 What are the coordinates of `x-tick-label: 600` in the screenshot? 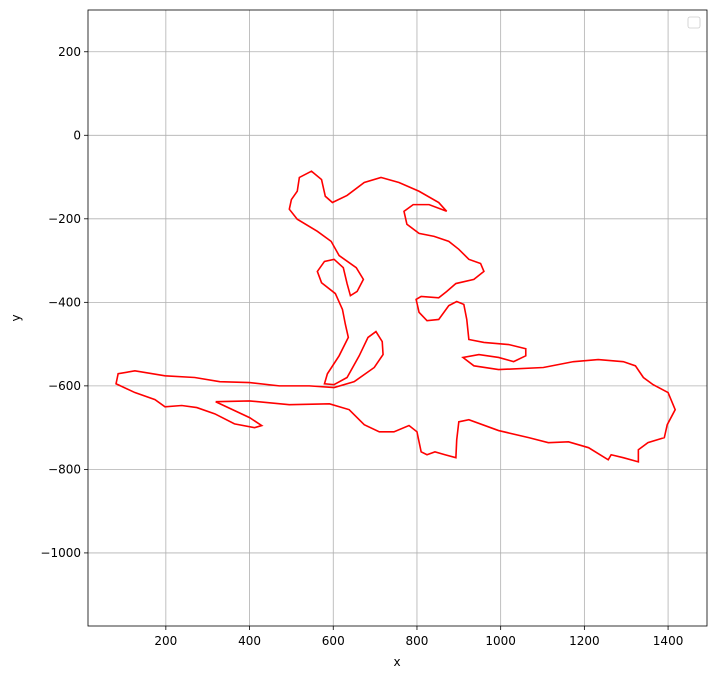 It's located at (333, 641).